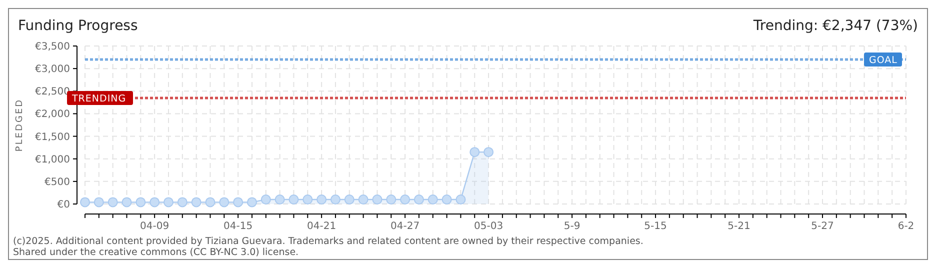 This screenshot has width=940, height=270. Describe the element at coordinates (52, 137) in the screenshot. I see `y-tick-label: €1,500` at that location.